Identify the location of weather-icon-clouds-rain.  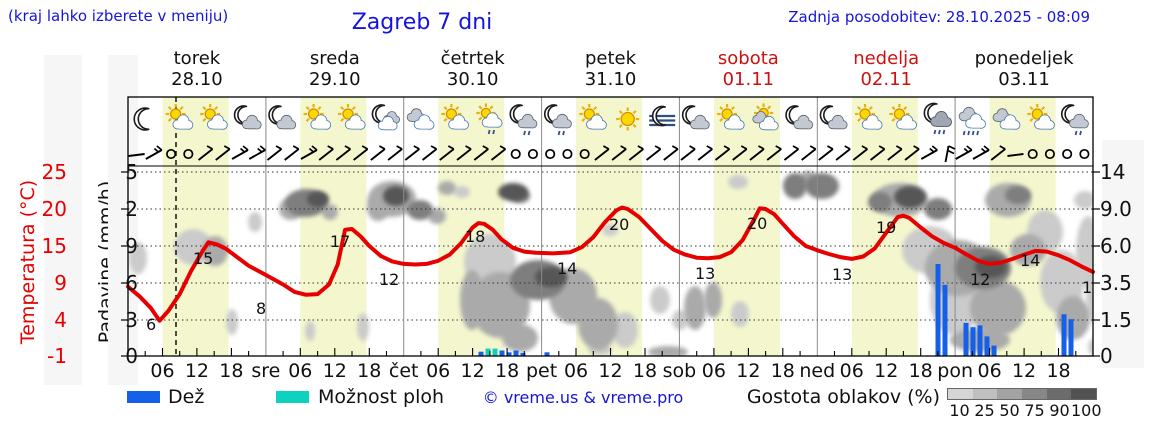
(972, 121).